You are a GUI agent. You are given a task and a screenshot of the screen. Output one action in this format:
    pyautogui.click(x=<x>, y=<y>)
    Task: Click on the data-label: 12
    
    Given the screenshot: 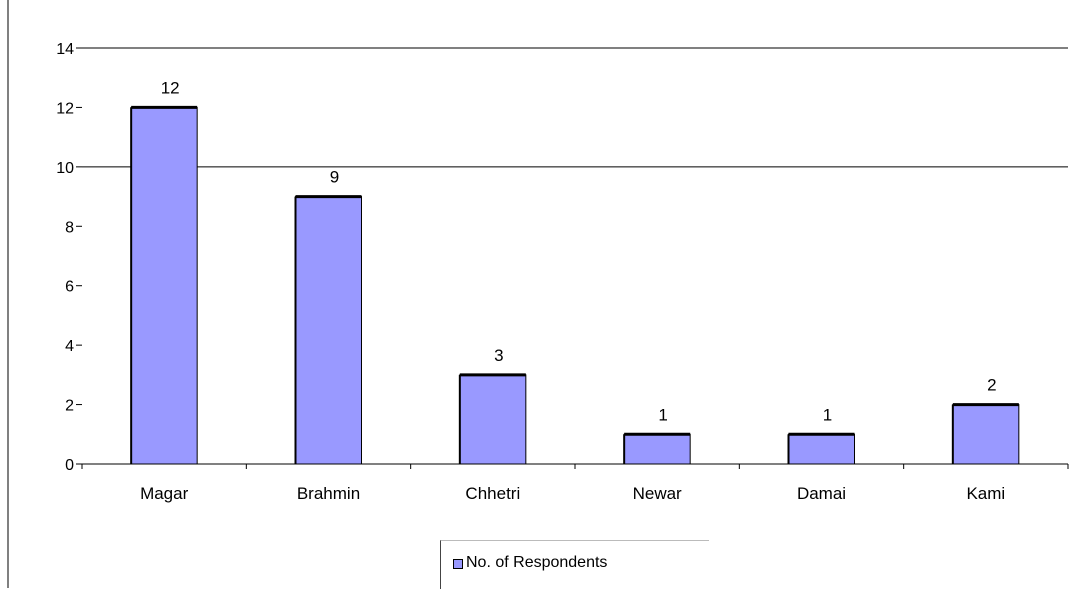 What is the action you would take?
    pyautogui.click(x=170, y=87)
    